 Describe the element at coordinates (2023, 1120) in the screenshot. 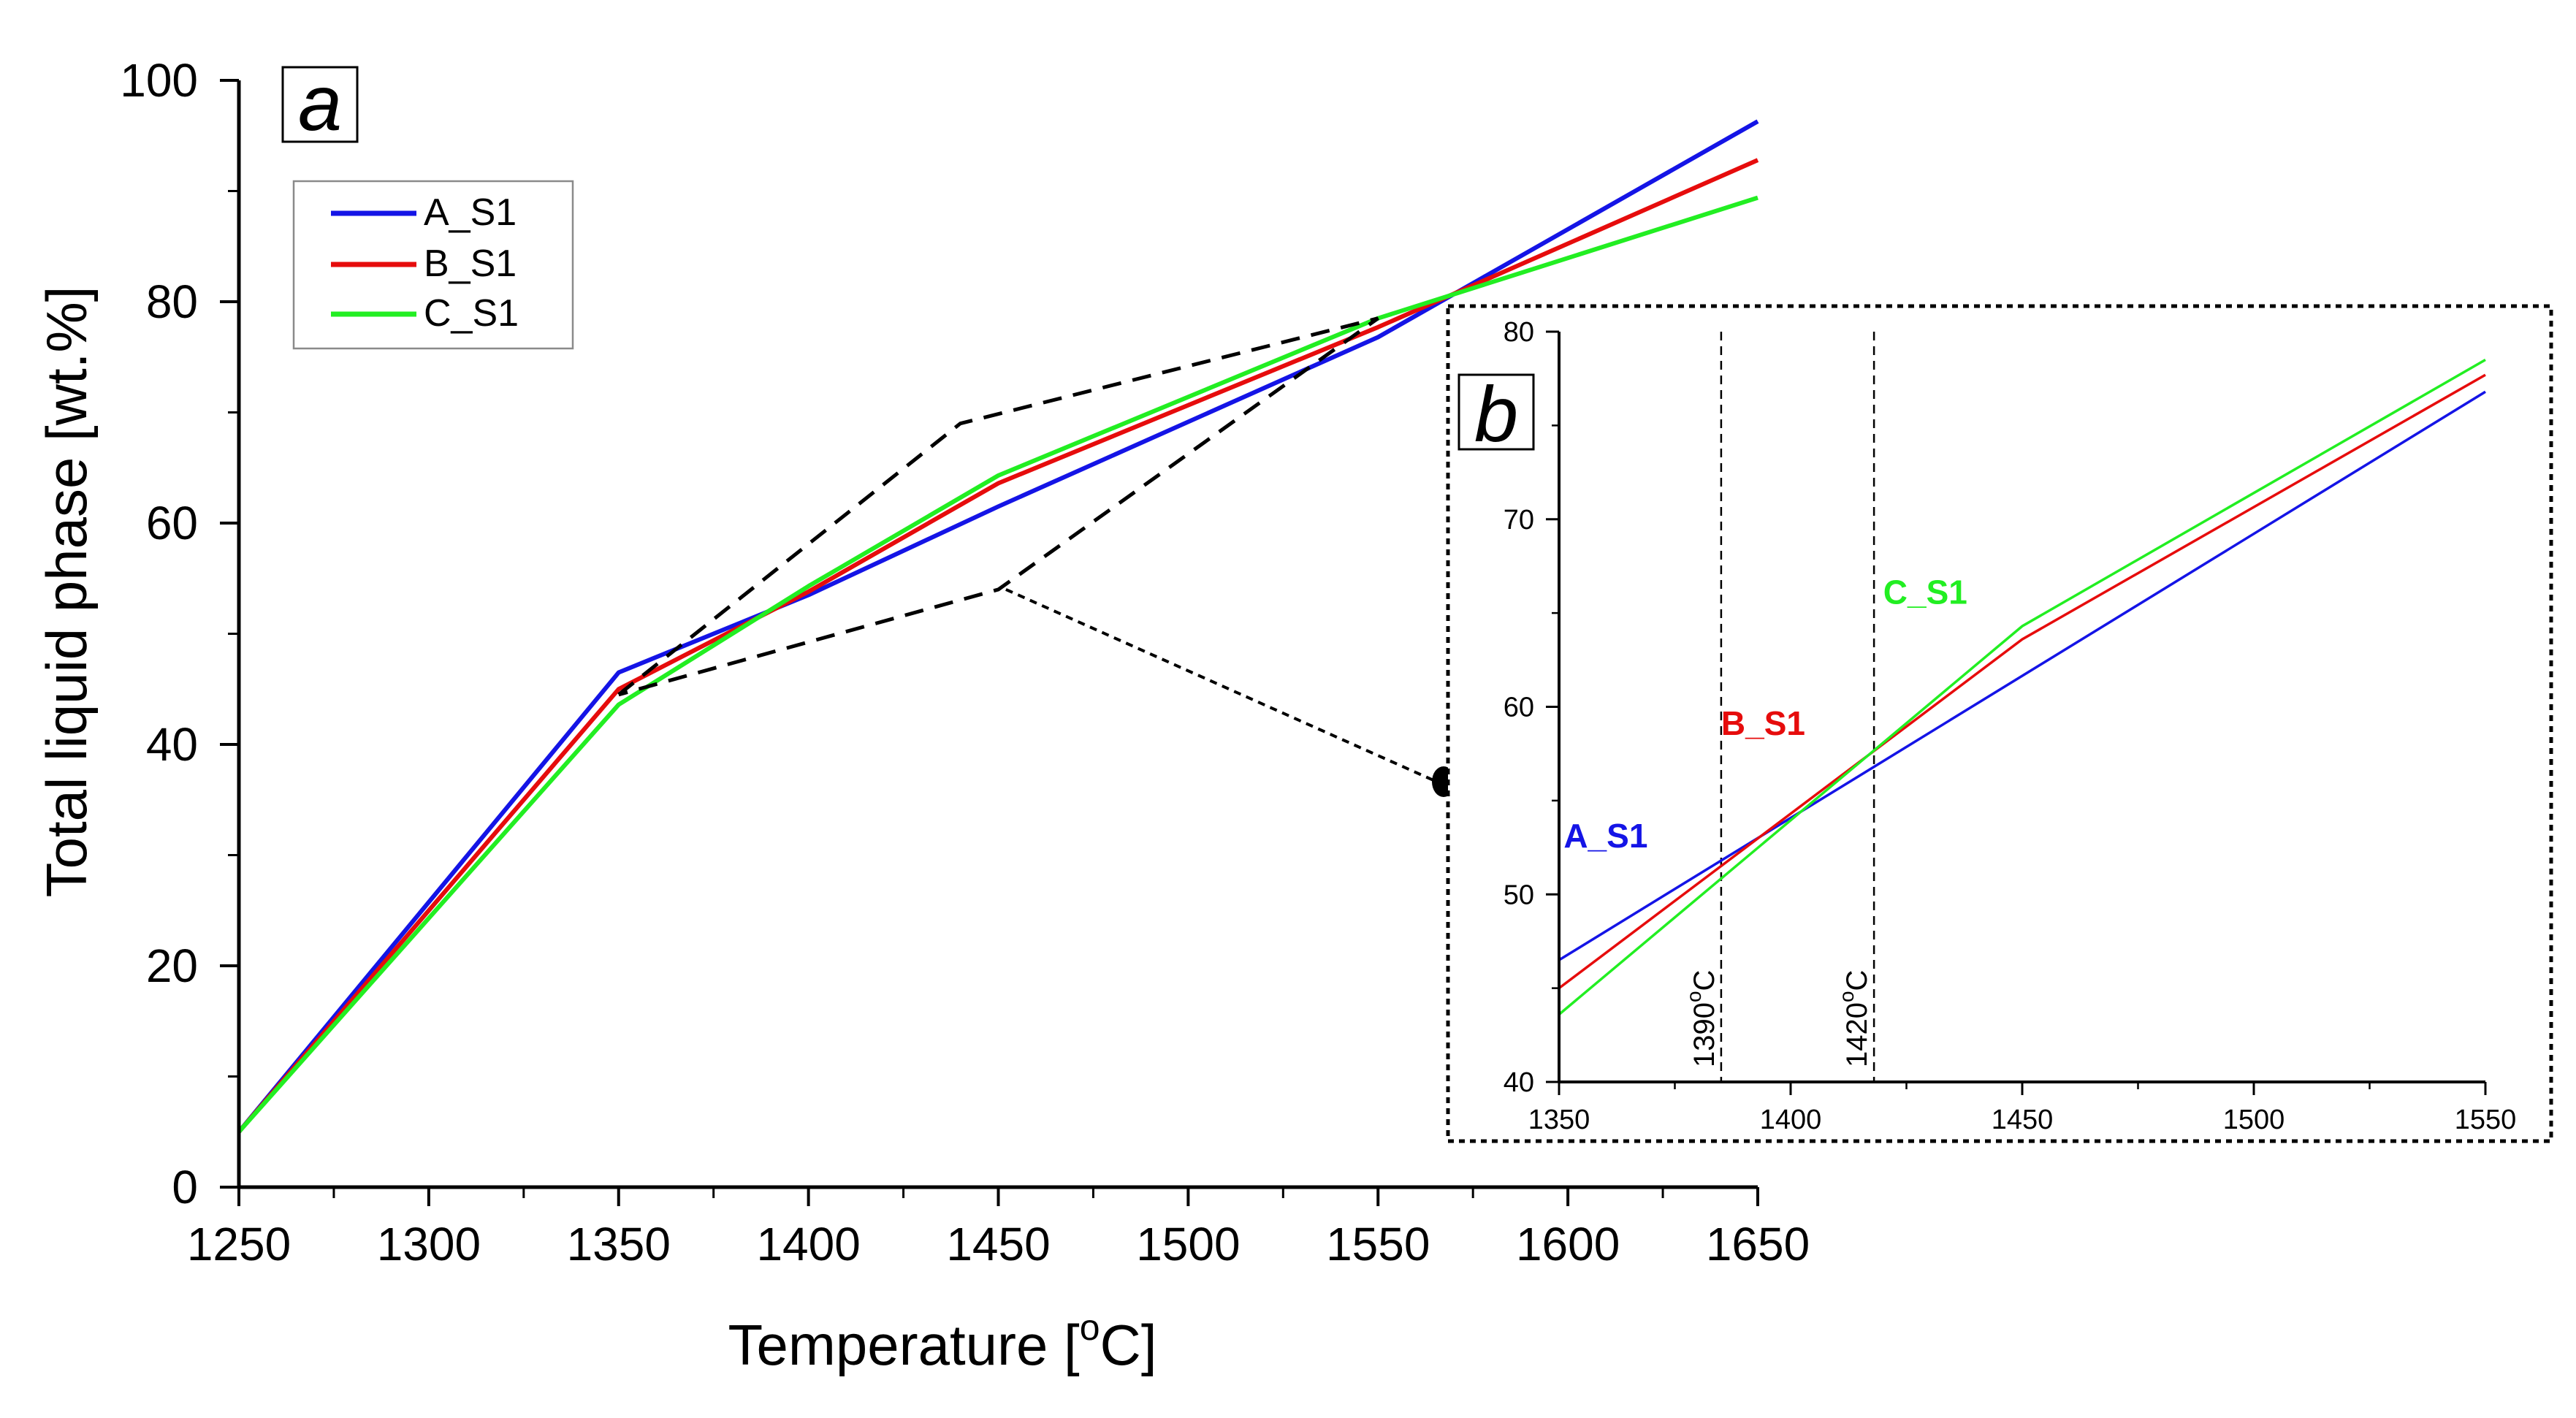

I see `inset-x-tick-label-1450: 1450` at that location.